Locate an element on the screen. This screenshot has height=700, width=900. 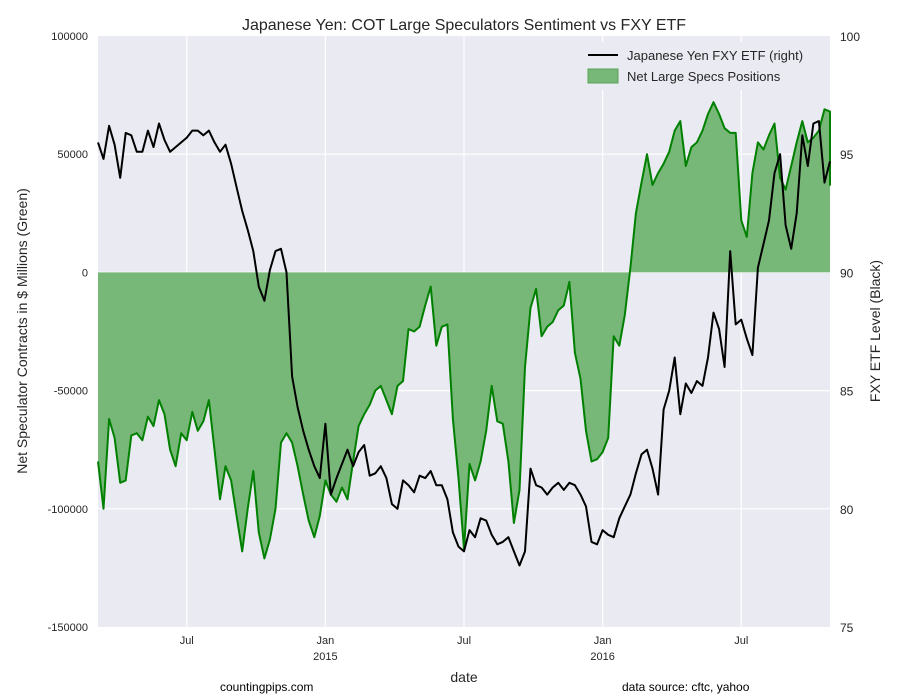
footer-data-source: data source: cftc, yahoo is located at coordinates (686, 687).